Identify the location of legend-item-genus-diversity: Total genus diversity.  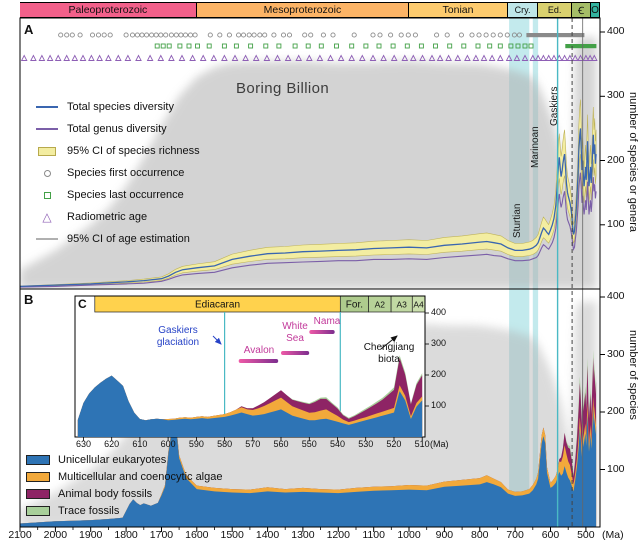
(117, 129).